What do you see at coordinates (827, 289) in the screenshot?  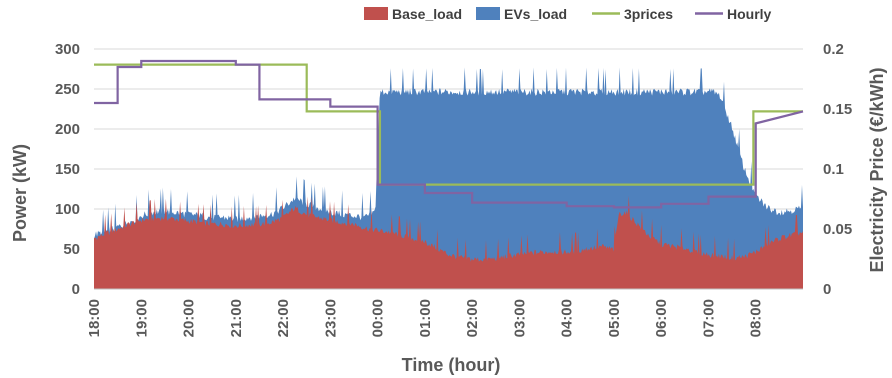 I see `y2-tick-label: 0` at bounding box center [827, 289].